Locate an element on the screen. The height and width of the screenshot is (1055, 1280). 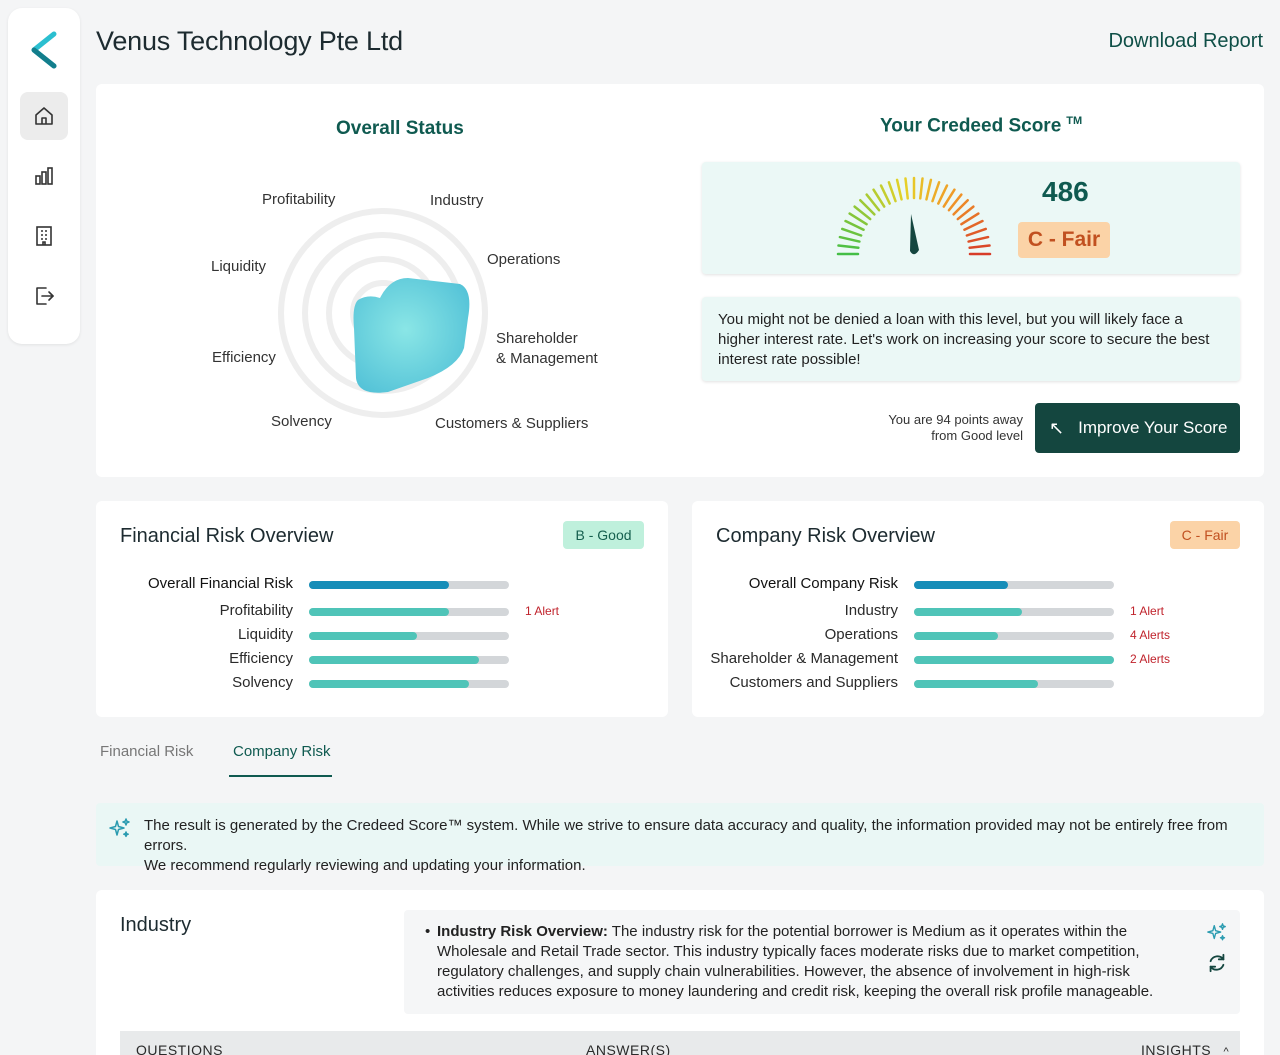
home-icon is located at coordinates (44, 116).